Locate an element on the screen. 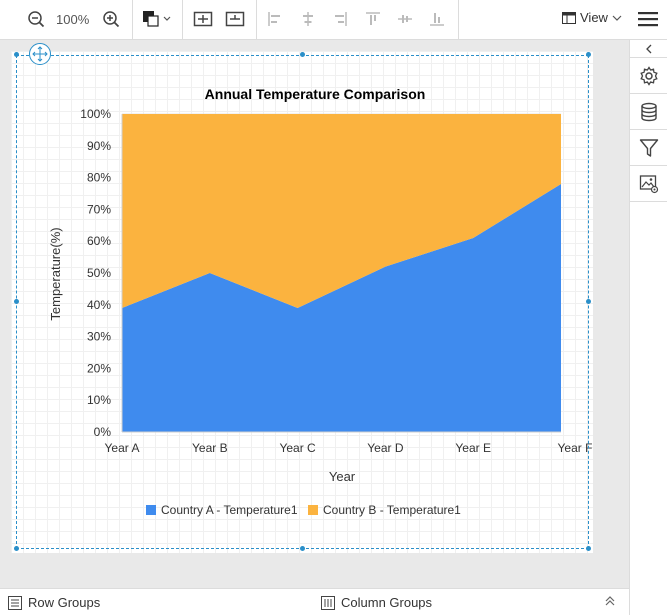 The image size is (667, 615). zoom-out-button is located at coordinates (36, 19).